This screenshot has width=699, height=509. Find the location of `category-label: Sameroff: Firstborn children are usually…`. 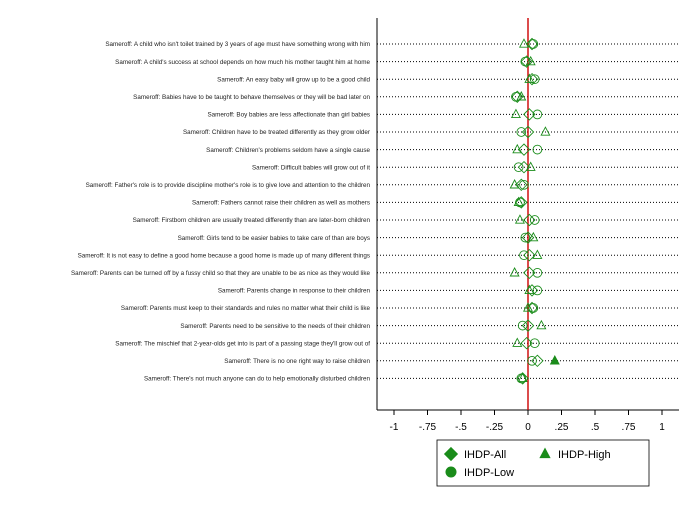

category-label: Sameroff: Firstborn children are usually… is located at coordinates (252, 220).